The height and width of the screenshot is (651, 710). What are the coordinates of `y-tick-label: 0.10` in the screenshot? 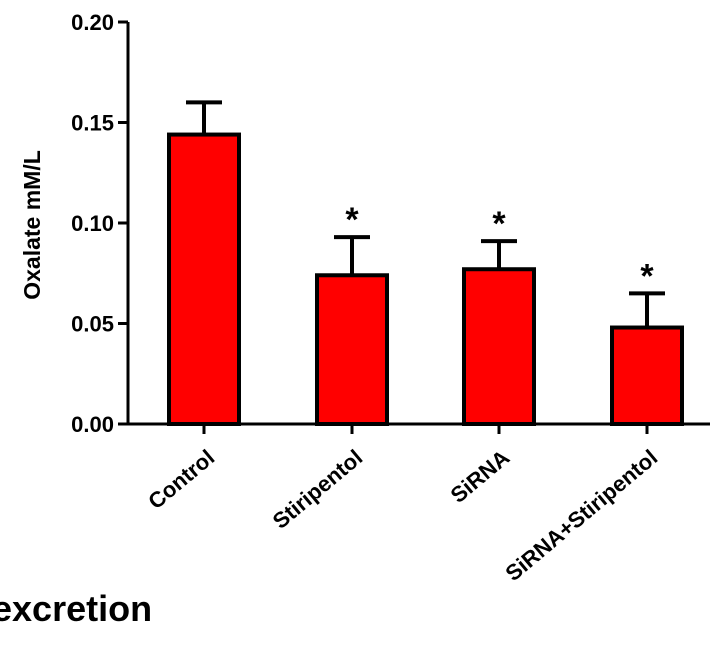 It's located at (92, 223).